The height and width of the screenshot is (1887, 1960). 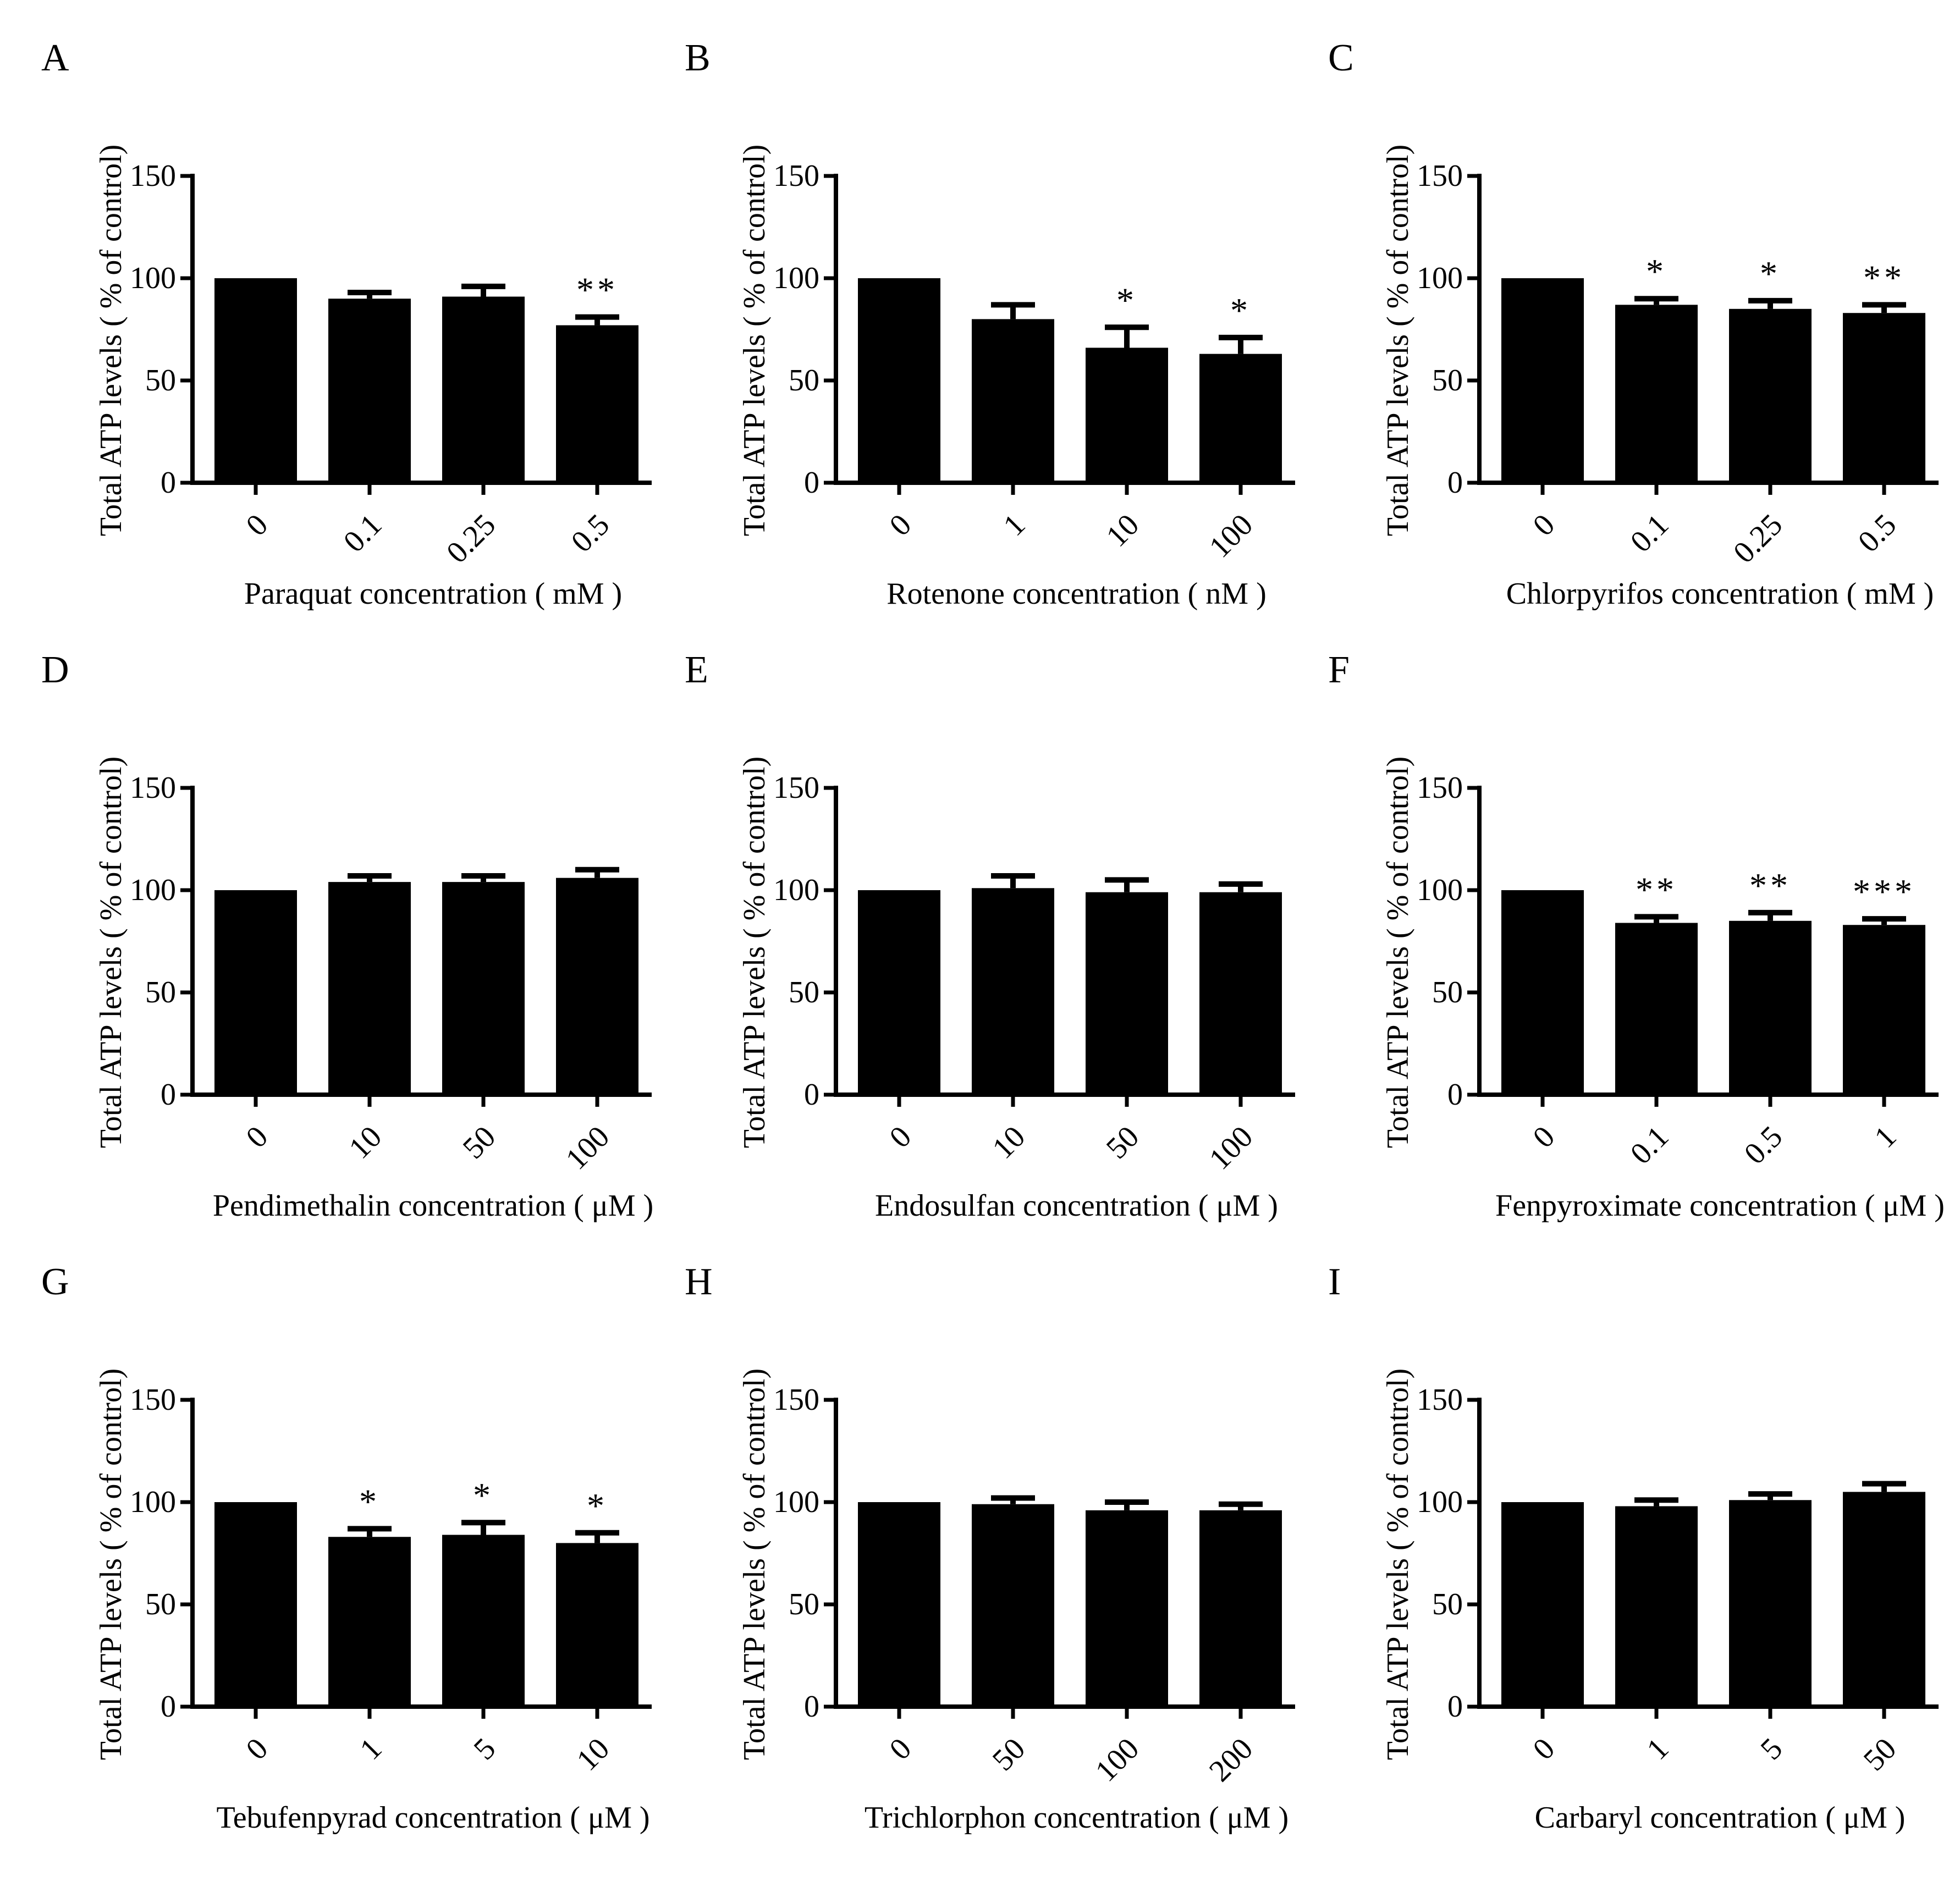 I want to click on x-tick-label: 5, so click(x=1772, y=1749).